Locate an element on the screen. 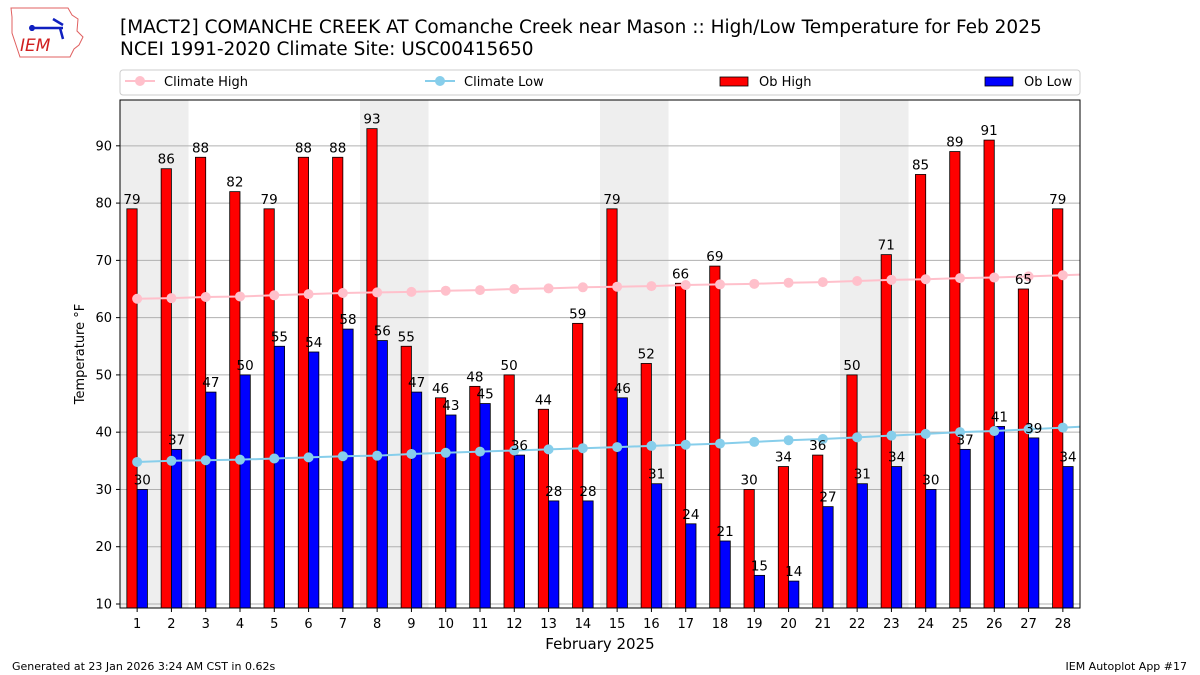 This screenshot has height=675, width=1200. ob-high-label: 46 is located at coordinates (440, 389).